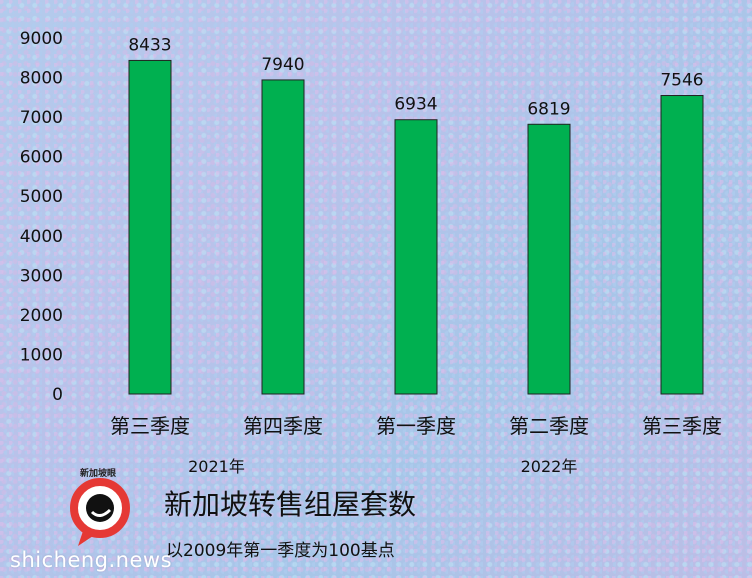  What do you see at coordinates (41, 79) in the screenshot?
I see `y-tick-label: 8000` at bounding box center [41, 79].